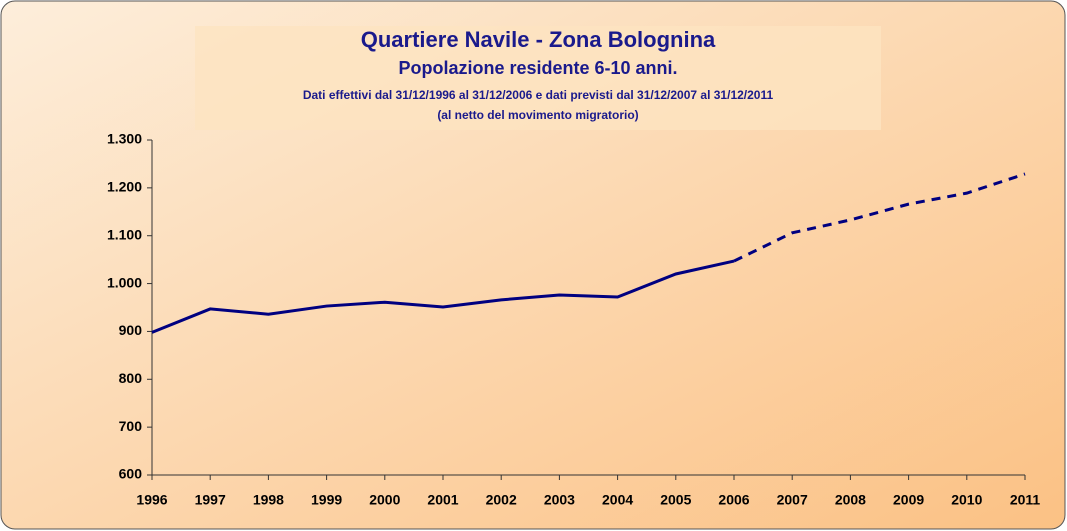  Describe the element at coordinates (124, 234) in the screenshot. I see `y-tick-label: 1.100` at that location.